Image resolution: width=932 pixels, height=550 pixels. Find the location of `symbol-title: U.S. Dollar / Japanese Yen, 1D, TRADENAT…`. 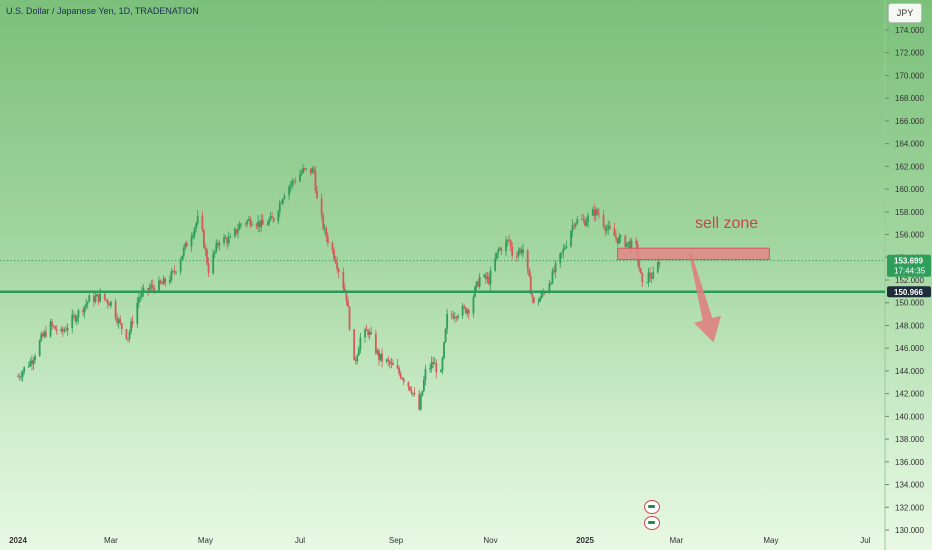

symbol-title: U.S. Dollar / Japanese Yen, 1D, TRADENAT… is located at coordinates (102, 11).